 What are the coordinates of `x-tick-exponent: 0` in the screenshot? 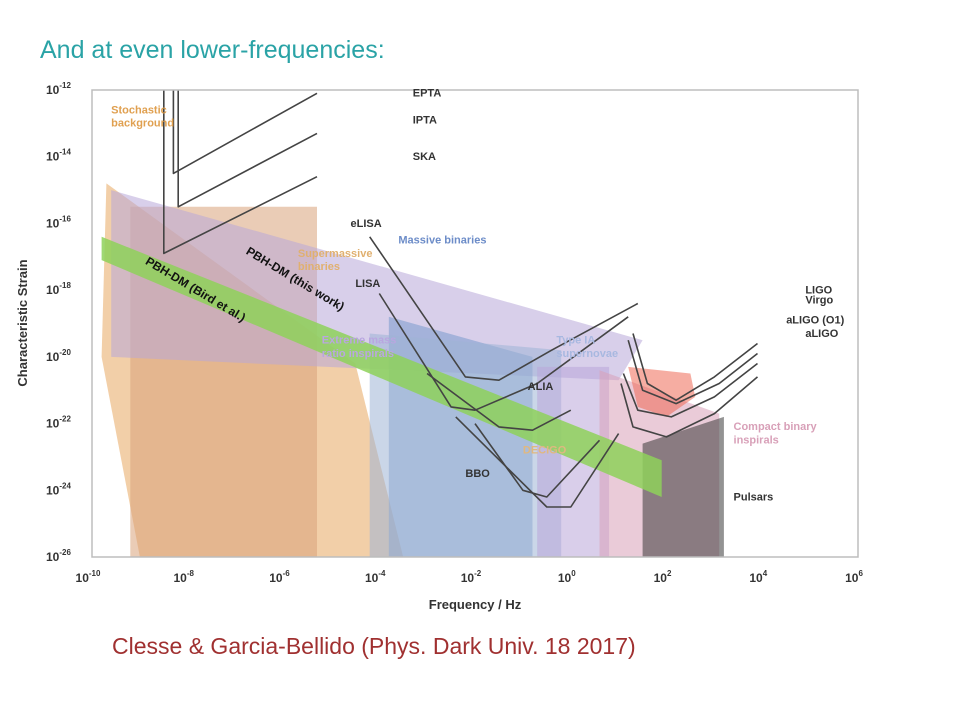 It's located at (573, 573).